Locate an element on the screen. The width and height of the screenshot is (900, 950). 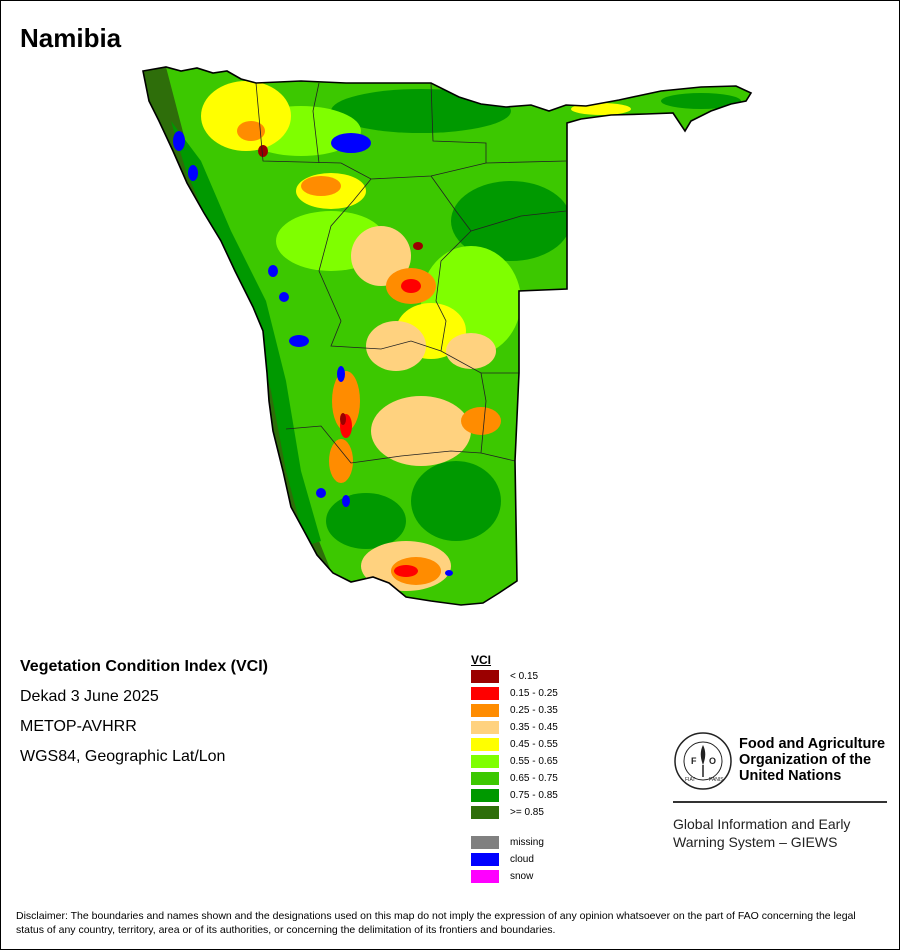
legend-label: missing is located at coordinates (527, 842).